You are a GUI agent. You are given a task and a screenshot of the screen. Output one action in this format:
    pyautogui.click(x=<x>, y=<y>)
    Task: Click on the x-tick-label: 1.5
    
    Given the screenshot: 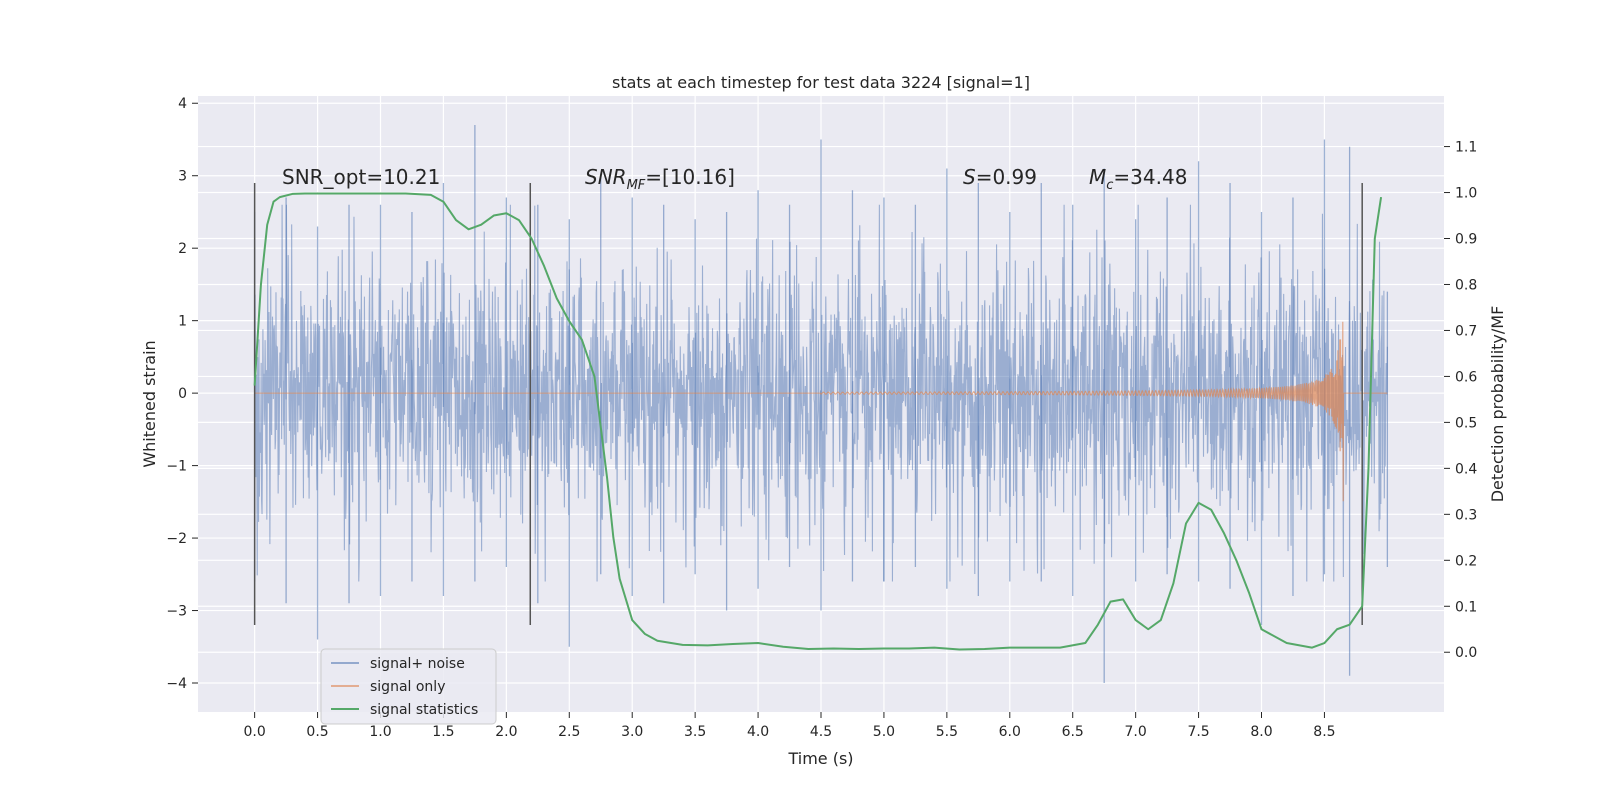 What is the action you would take?
    pyautogui.click(x=443, y=732)
    